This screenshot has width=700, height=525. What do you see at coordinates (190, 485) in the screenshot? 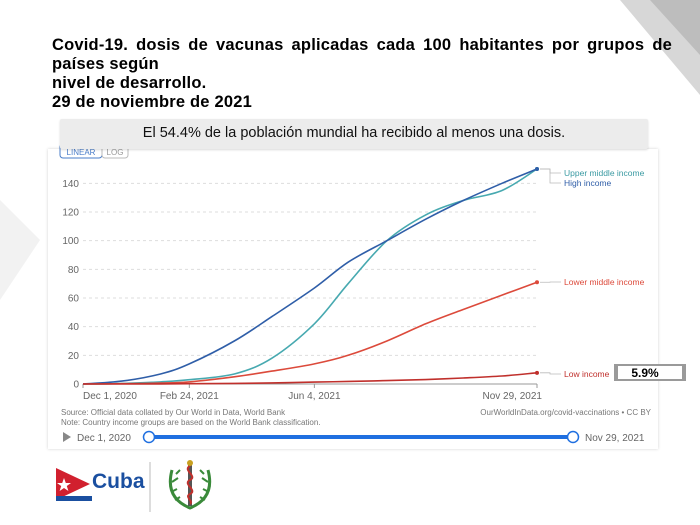
I see `health-emblem-icon` at bounding box center [190, 485].